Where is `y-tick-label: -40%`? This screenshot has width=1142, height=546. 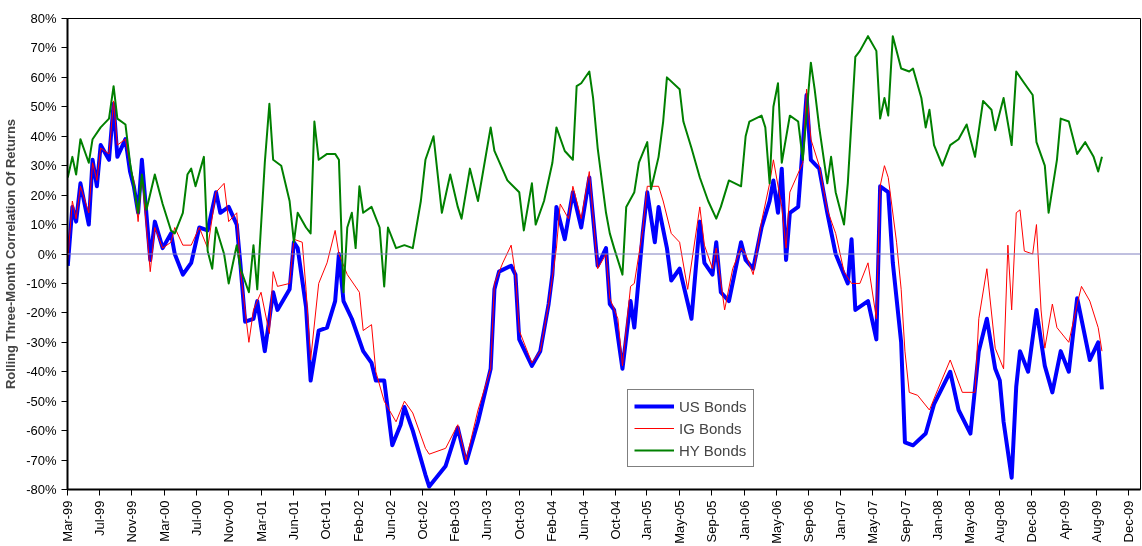 y-tick-label: -40% is located at coordinates (41, 372).